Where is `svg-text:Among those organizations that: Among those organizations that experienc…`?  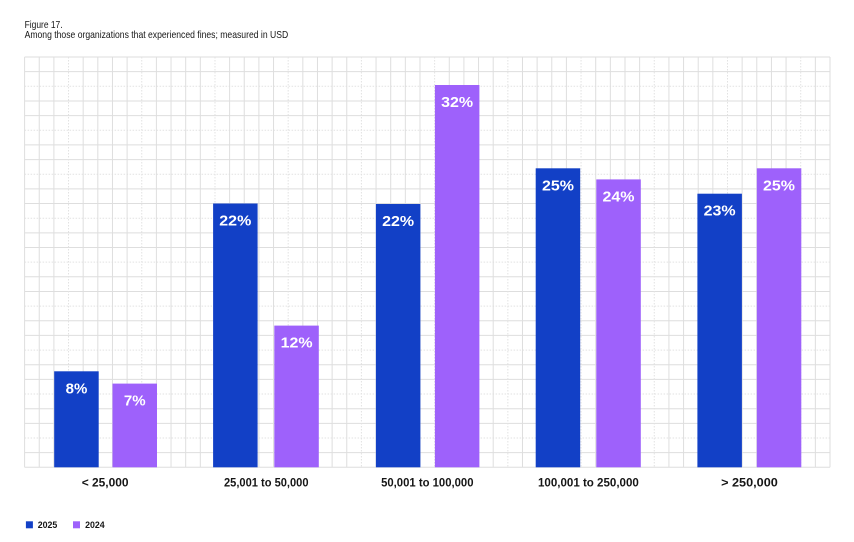
svg-text:Among those organizations that: Among those organizations that experienc… is located at coordinates (157, 35).